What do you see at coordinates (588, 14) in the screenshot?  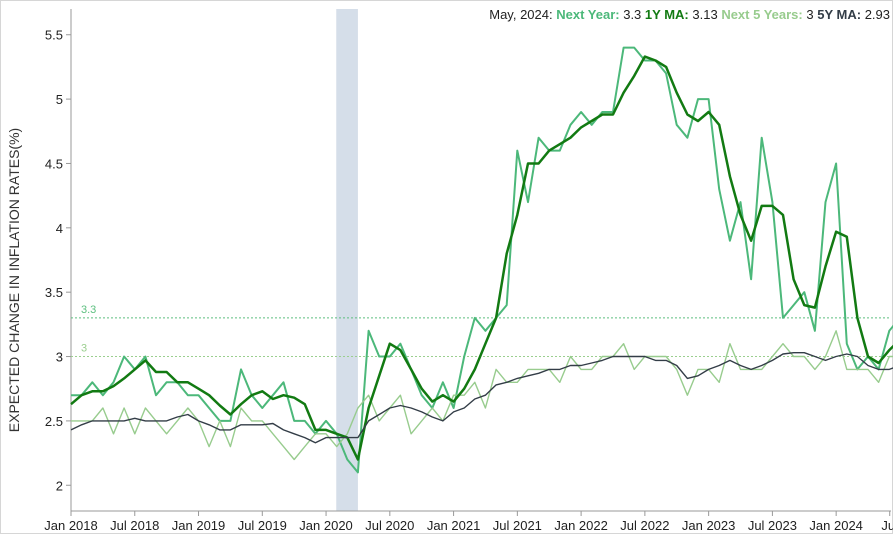 I see `legend-next-year-label: Next Year:` at bounding box center [588, 14].